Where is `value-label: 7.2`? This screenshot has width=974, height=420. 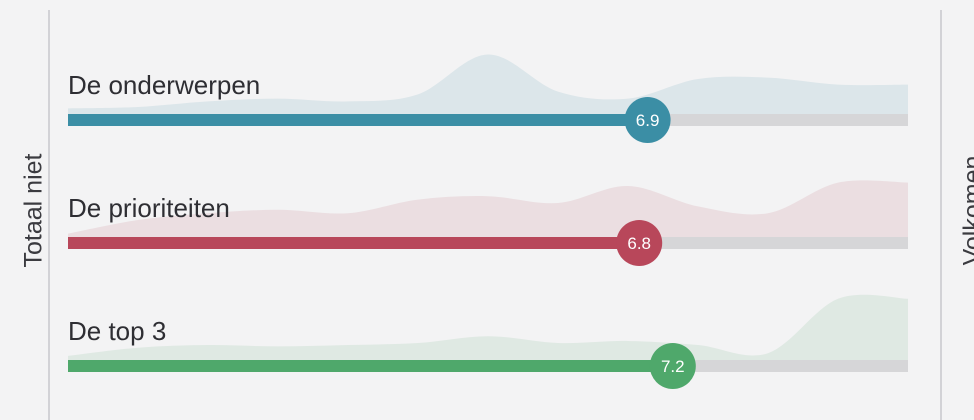 value-label: 7.2 is located at coordinates (673, 366).